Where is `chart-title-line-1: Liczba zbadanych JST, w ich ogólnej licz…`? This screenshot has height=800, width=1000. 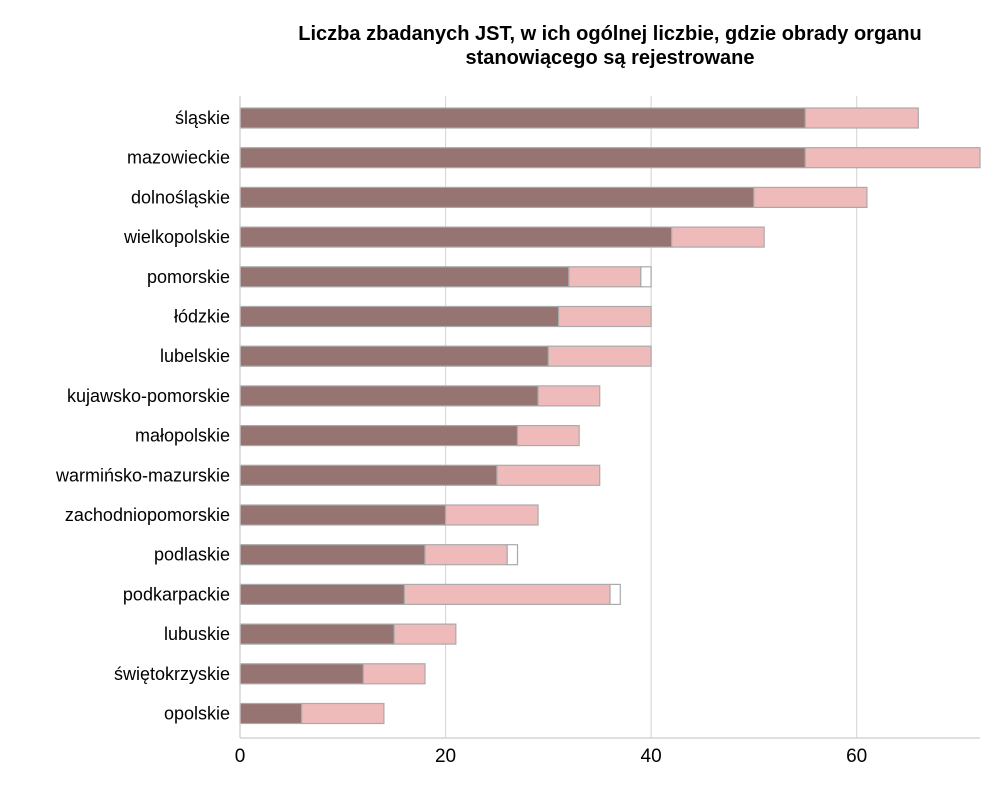
chart-title-line-1: Liczba zbadanych JST, w ich ogólnej licz… is located at coordinates (610, 34).